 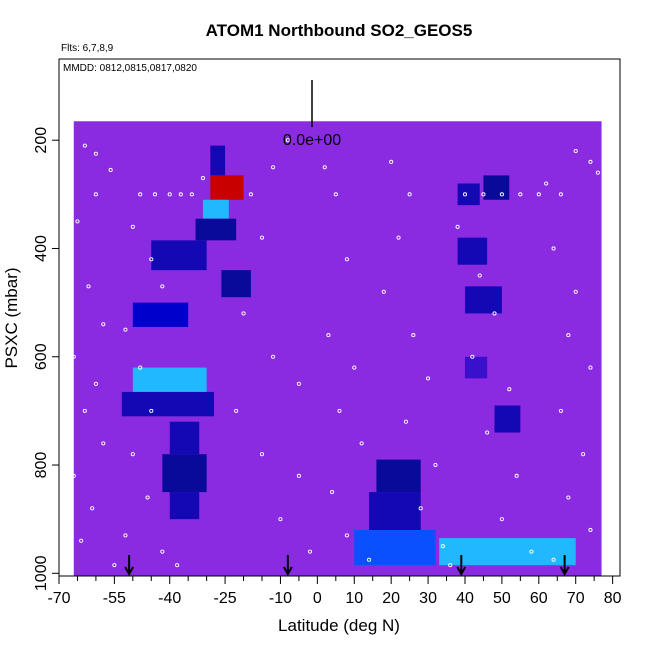 What do you see at coordinates (334, 591) in the screenshot?
I see `x-axis: -70 -55 -40 -25 -10 0 10 20 30 40 50 60 70 80` at bounding box center [334, 591].